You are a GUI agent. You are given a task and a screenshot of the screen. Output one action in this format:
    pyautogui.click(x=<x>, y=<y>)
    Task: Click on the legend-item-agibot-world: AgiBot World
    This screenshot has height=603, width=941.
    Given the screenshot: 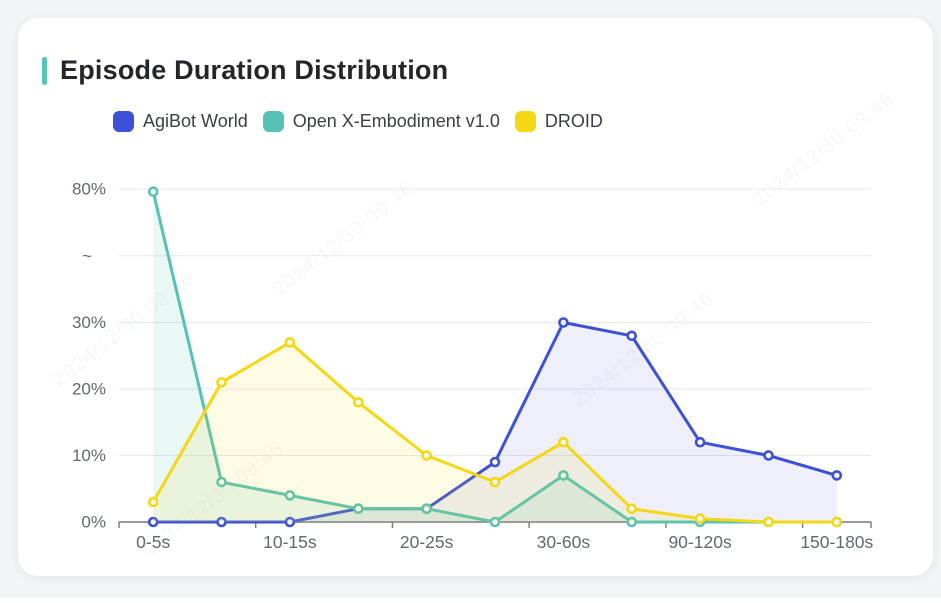 What is the action you would take?
    pyautogui.click(x=180, y=121)
    